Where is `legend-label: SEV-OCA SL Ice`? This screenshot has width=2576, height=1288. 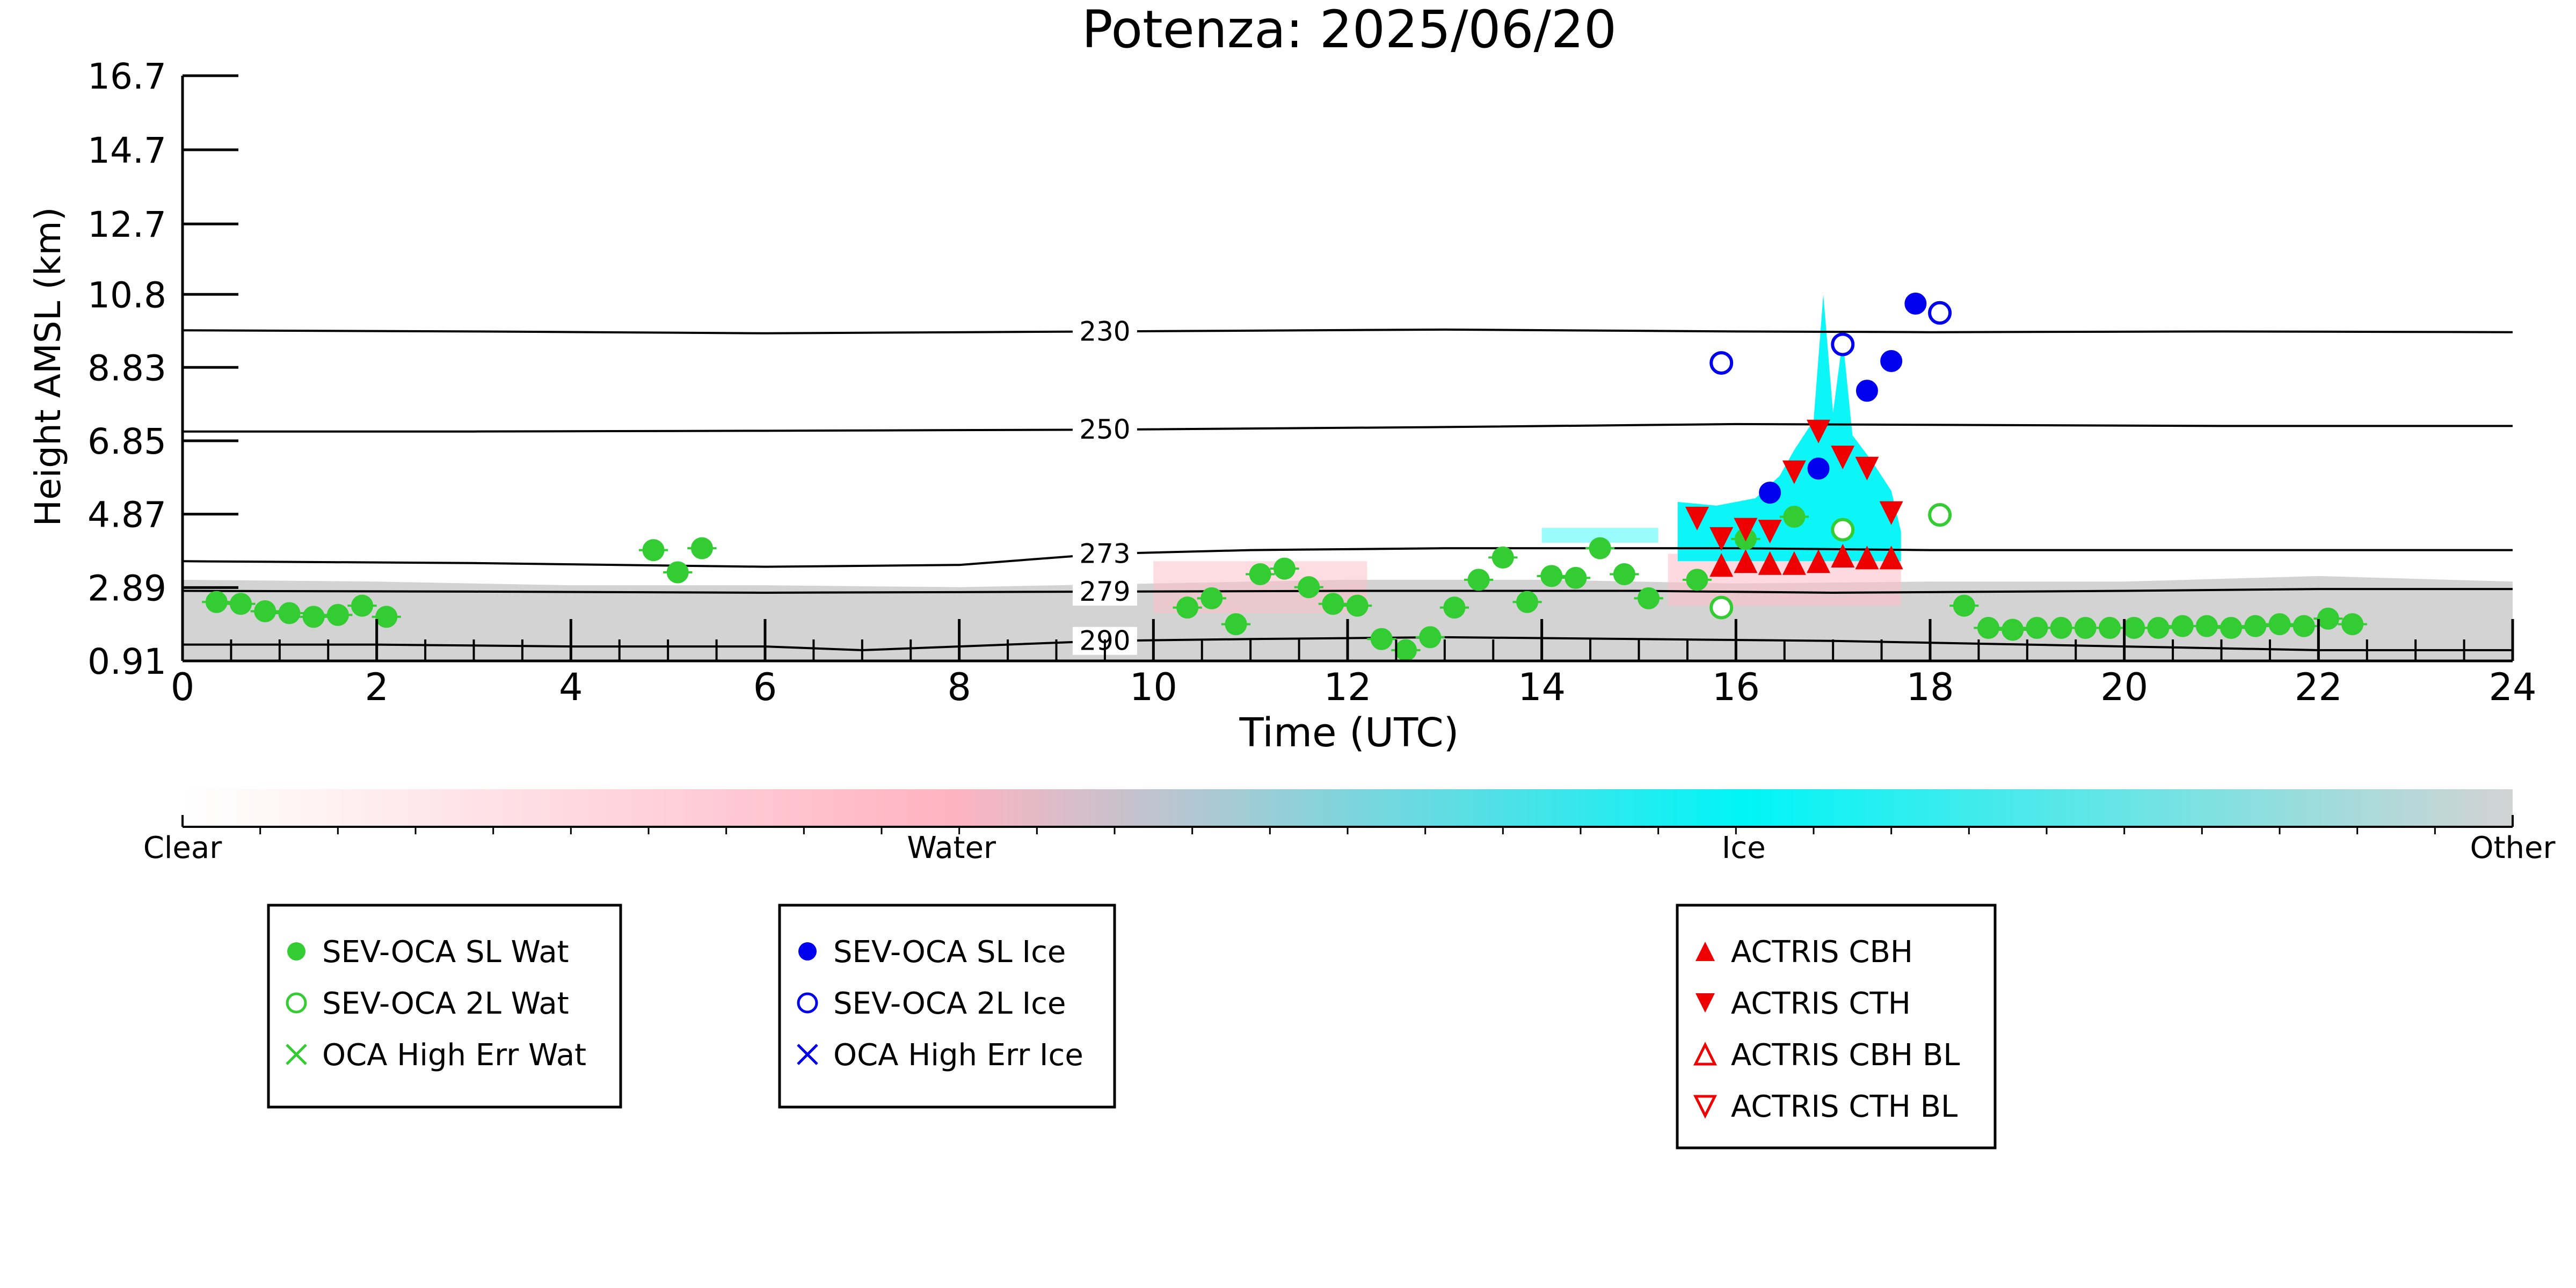
legend-label: SEV-OCA SL Ice is located at coordinates (949, 952).